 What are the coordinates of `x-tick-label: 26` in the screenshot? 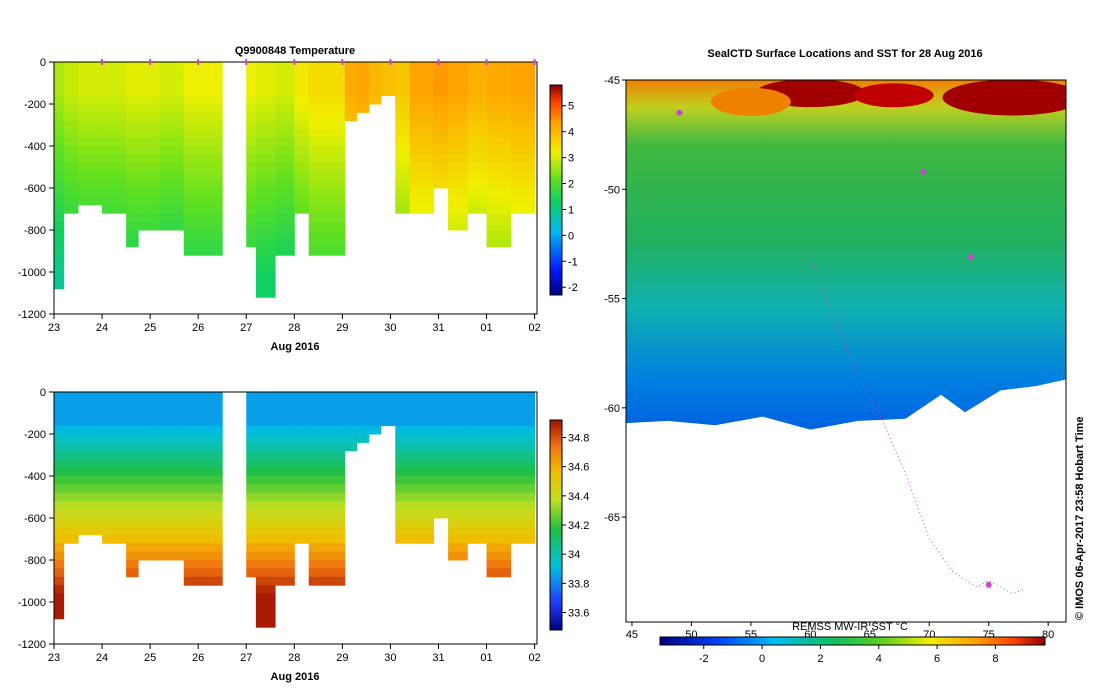 It's located at (198, 658).